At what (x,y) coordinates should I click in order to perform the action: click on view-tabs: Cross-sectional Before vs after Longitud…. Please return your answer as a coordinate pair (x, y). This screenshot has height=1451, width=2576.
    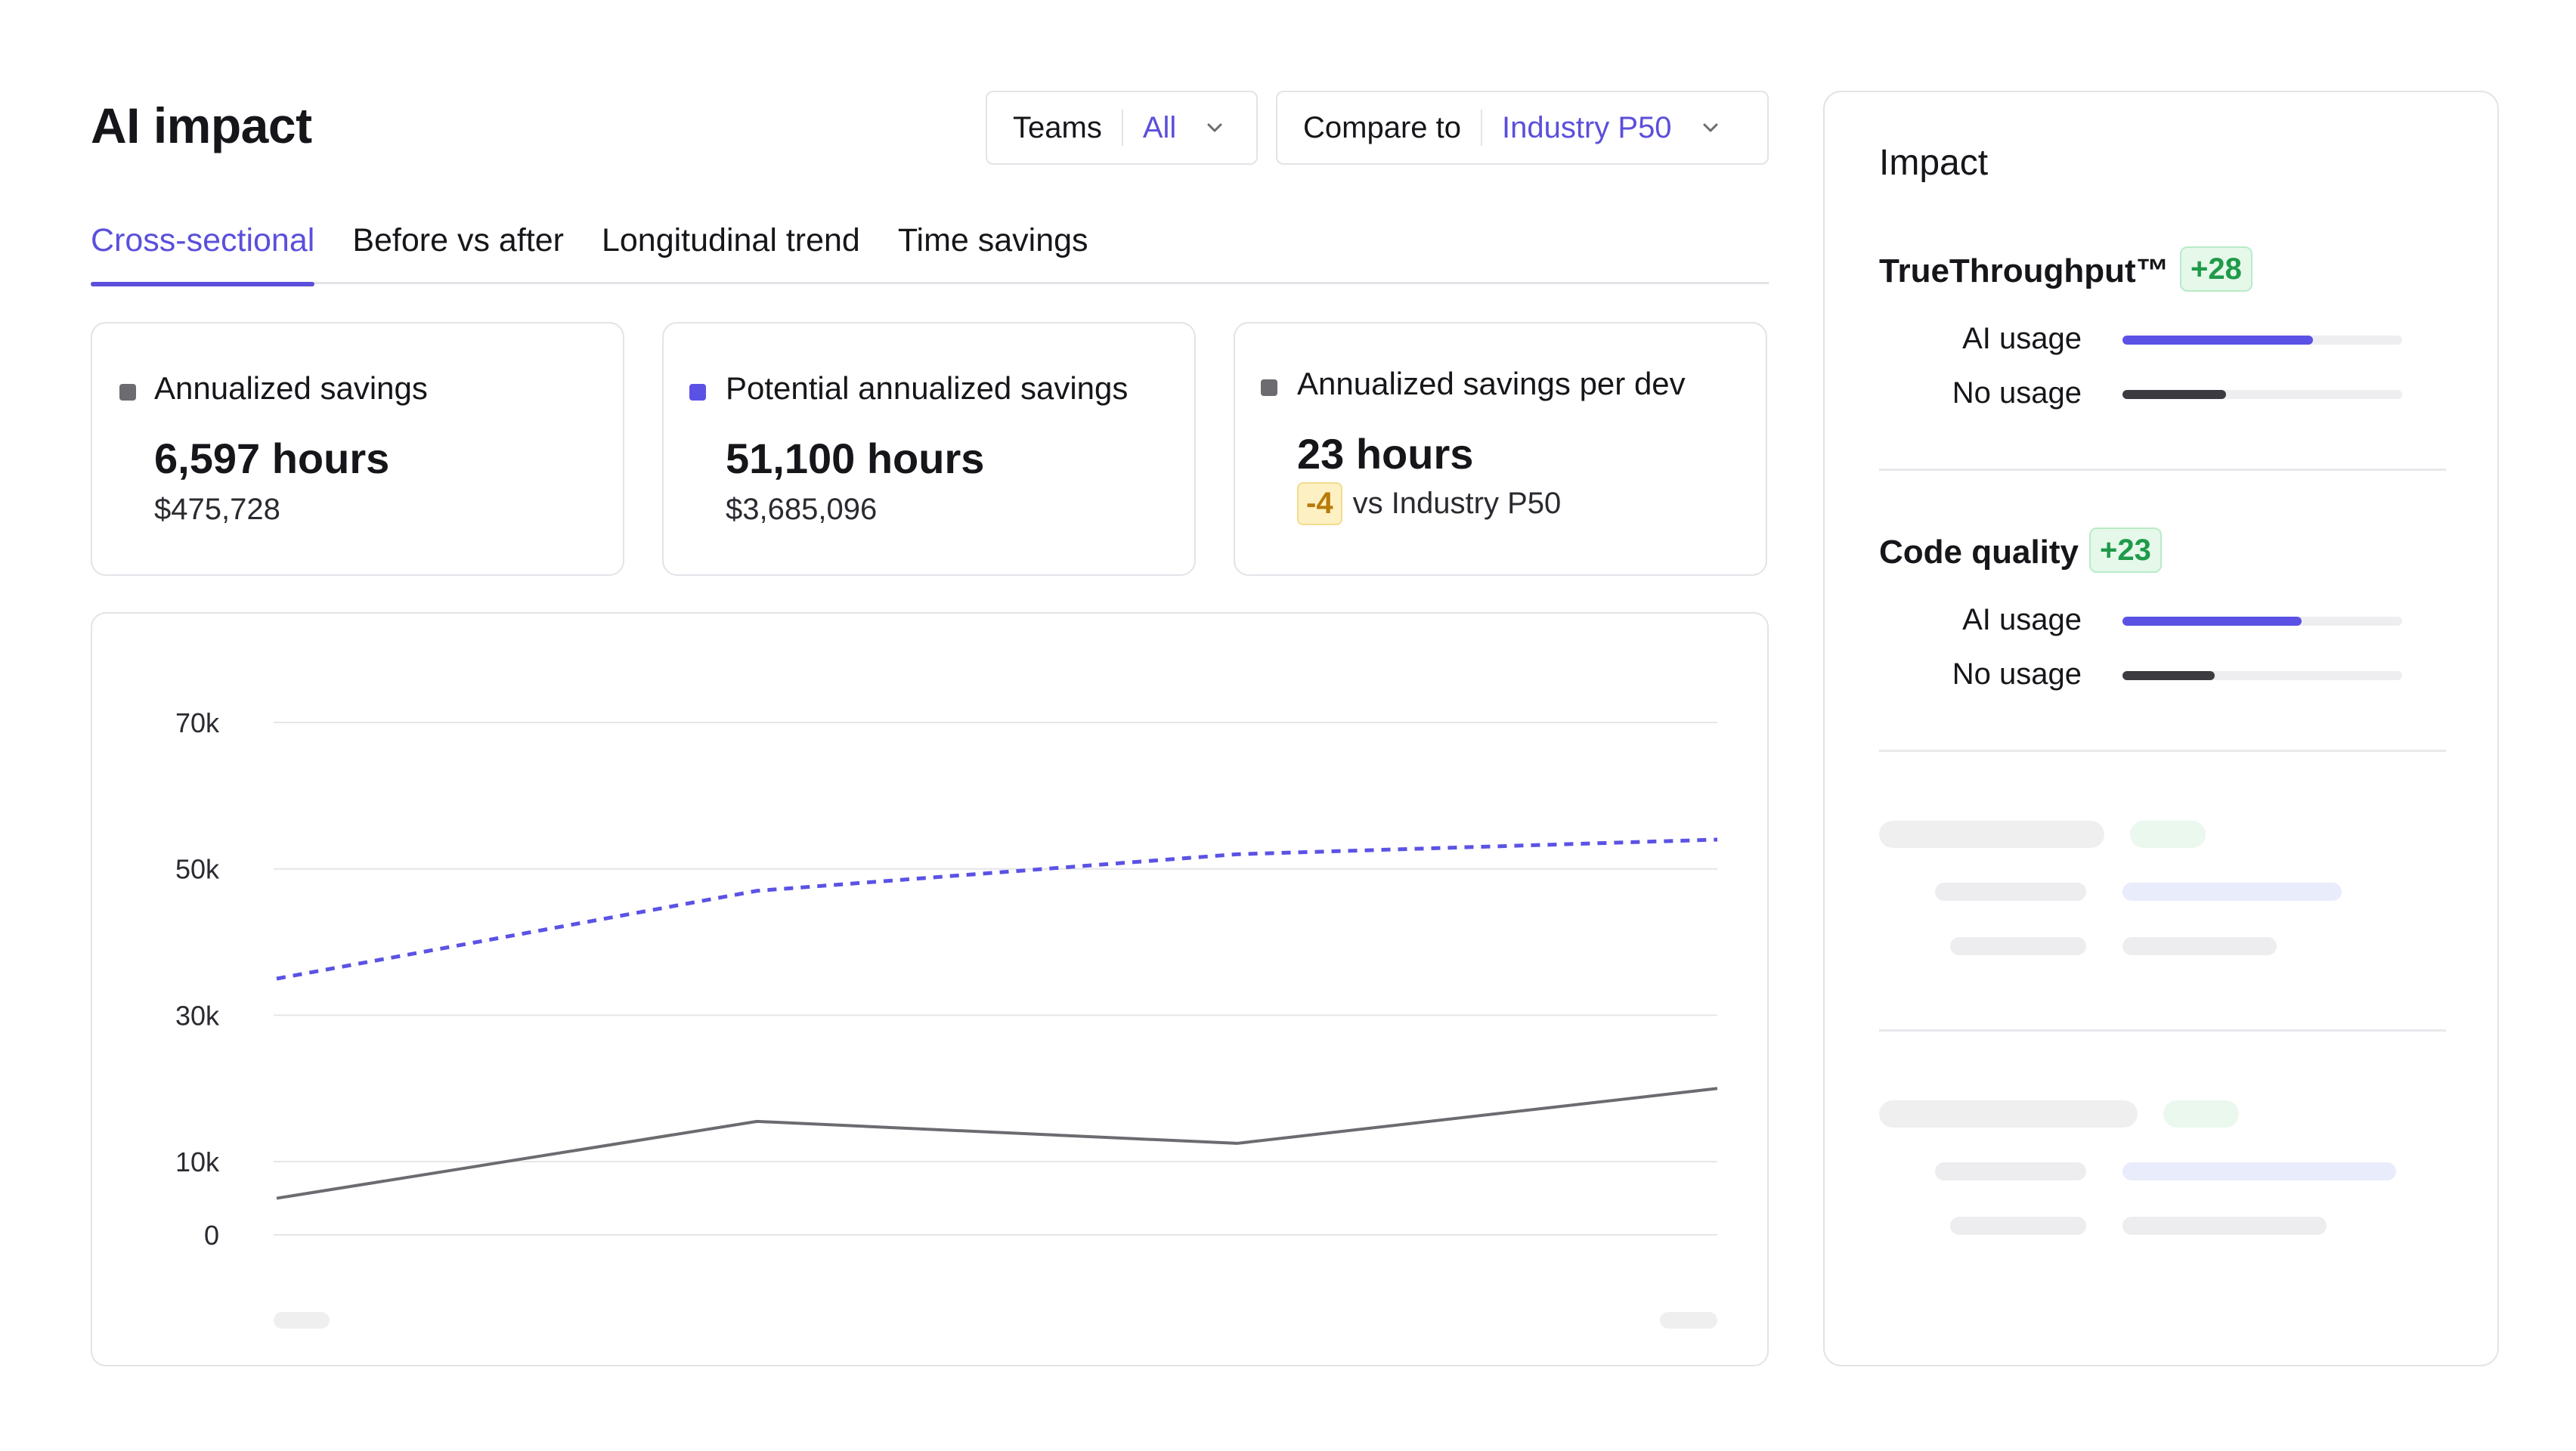
    Looking at the image, I should click on (930, 253).